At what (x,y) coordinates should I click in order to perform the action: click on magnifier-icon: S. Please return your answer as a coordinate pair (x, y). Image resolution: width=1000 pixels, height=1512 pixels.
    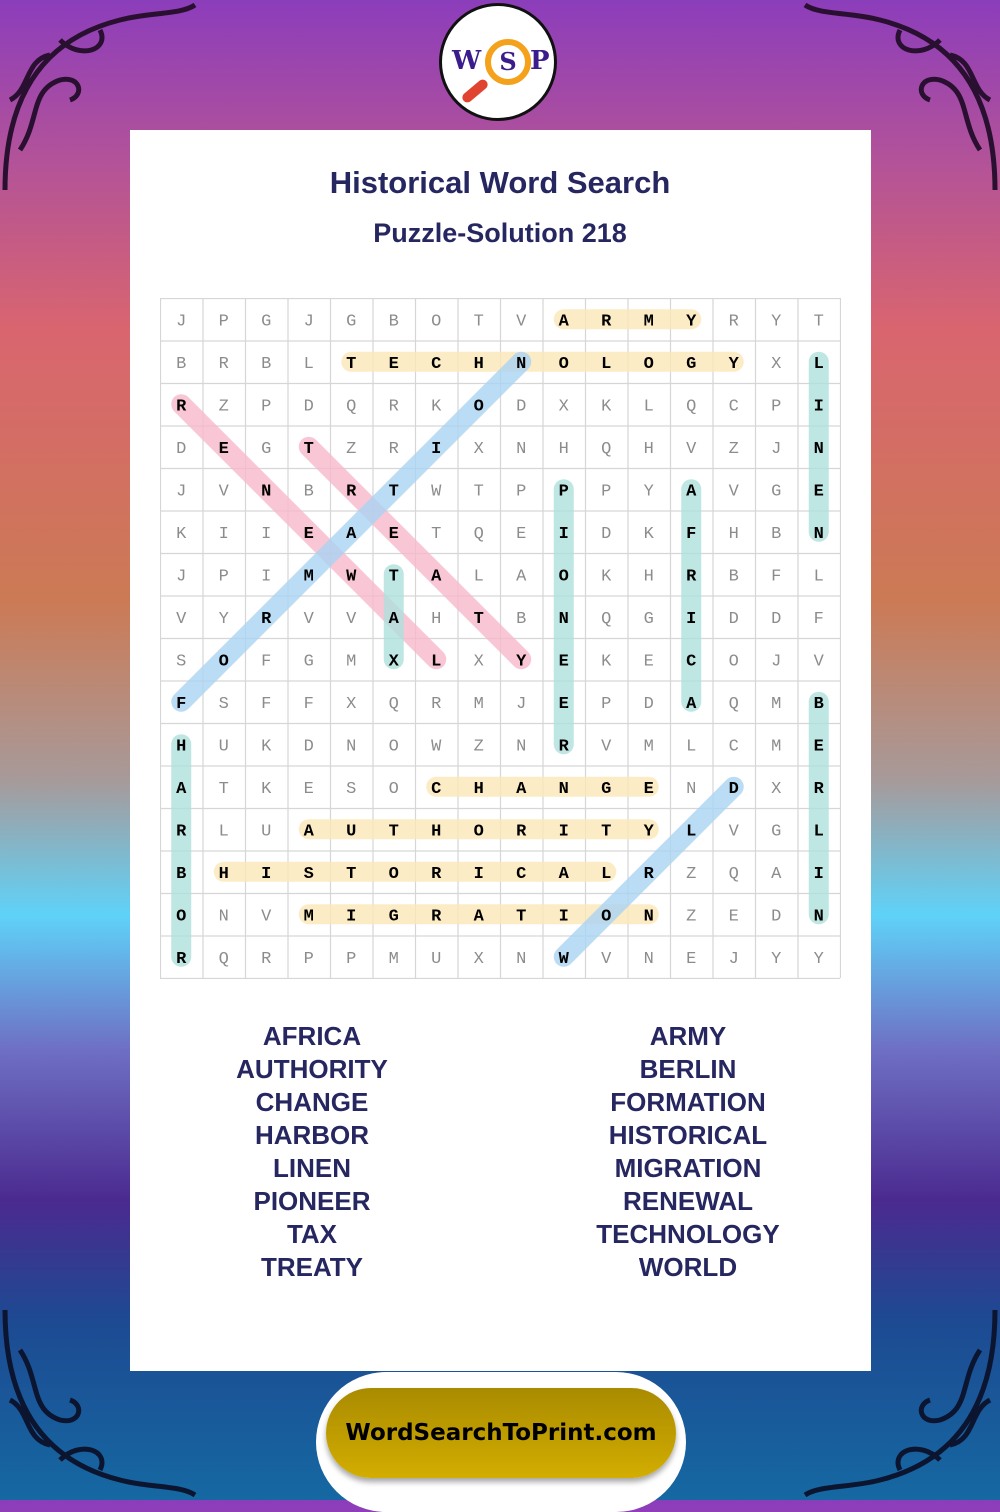
    Looking at the image, I should click on (508, 62).